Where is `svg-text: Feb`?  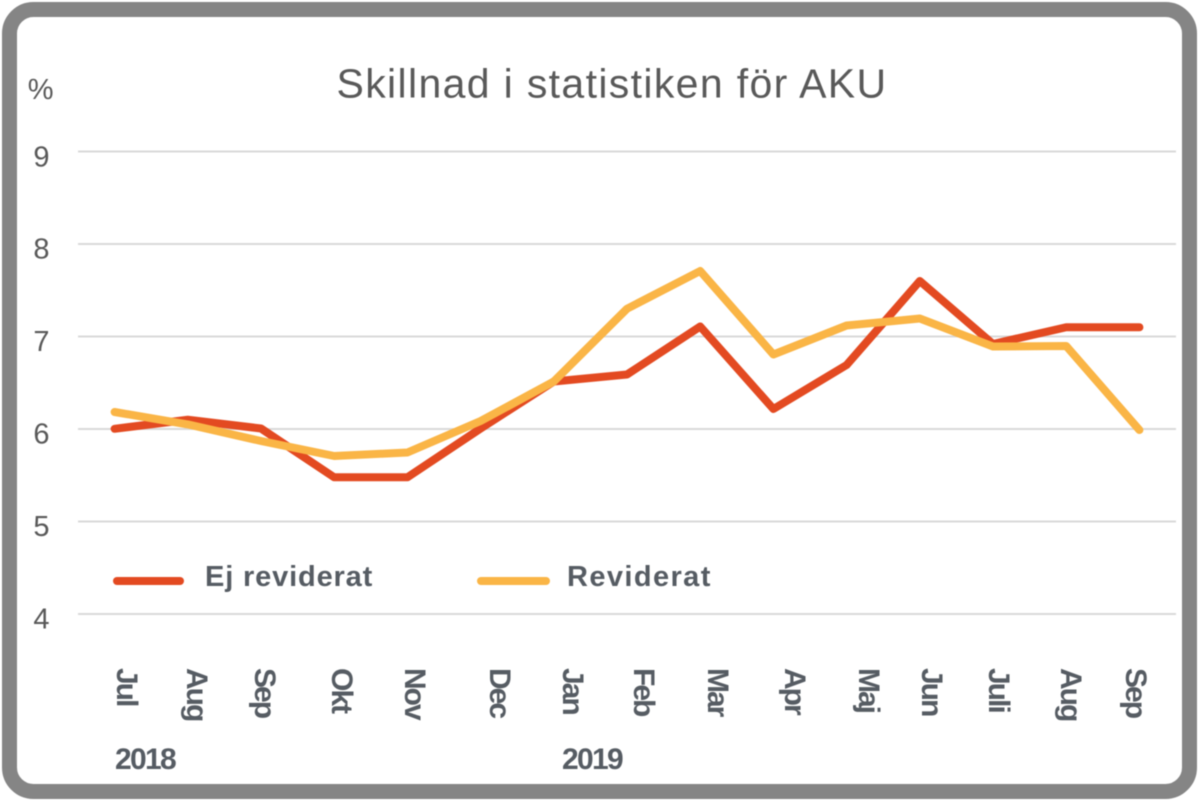 svg-text: Feb is located at coordinates (643, 692).